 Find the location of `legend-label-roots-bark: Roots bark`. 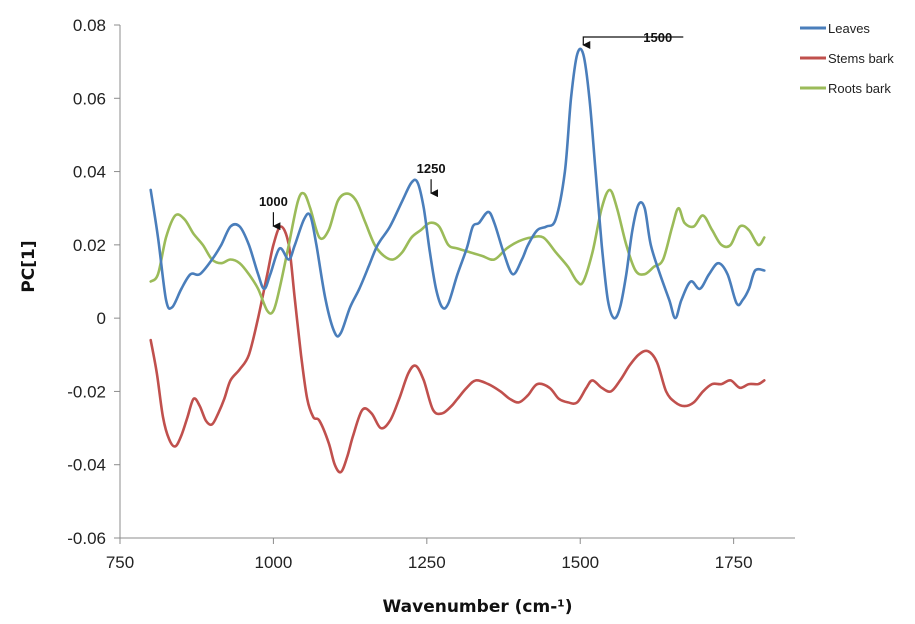

legend-label-roots-bark: Roots bark is located at coordinates (859, 88).